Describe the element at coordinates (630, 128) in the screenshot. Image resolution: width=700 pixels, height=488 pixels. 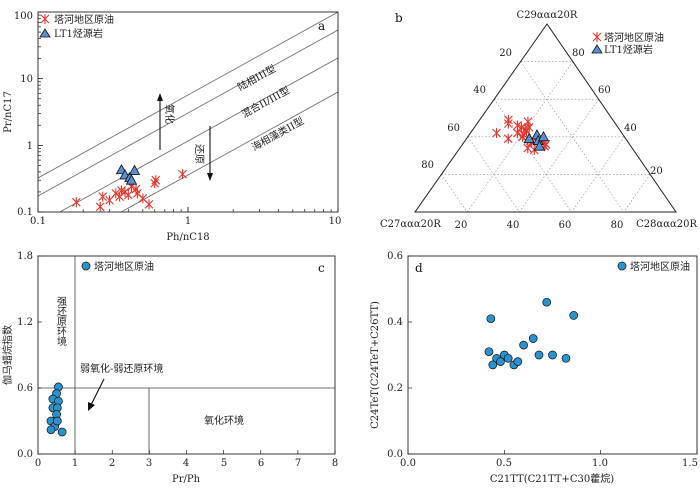
I see `tb-right-40: 40` at that location.